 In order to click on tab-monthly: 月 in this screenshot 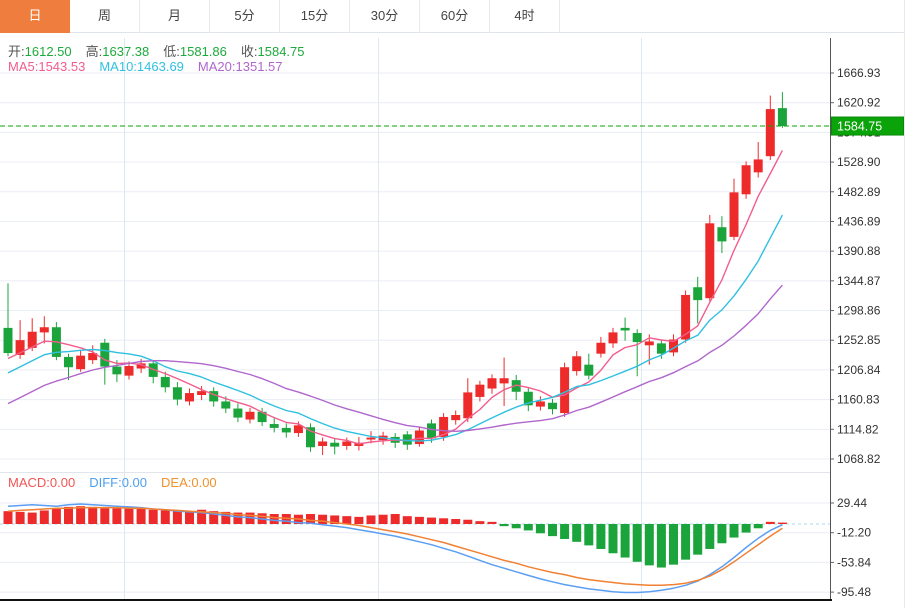, I will do `click(175, 16)`.